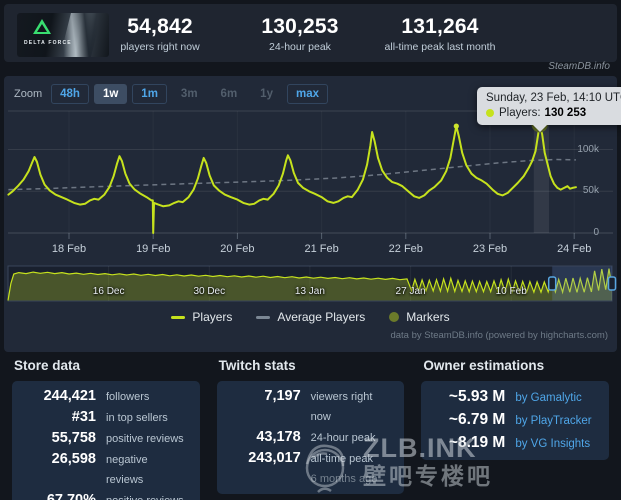 The height and width of the screenshot is (500, 621). I want to click on navigator-date-label: 13 Jan, so click(309, 291).